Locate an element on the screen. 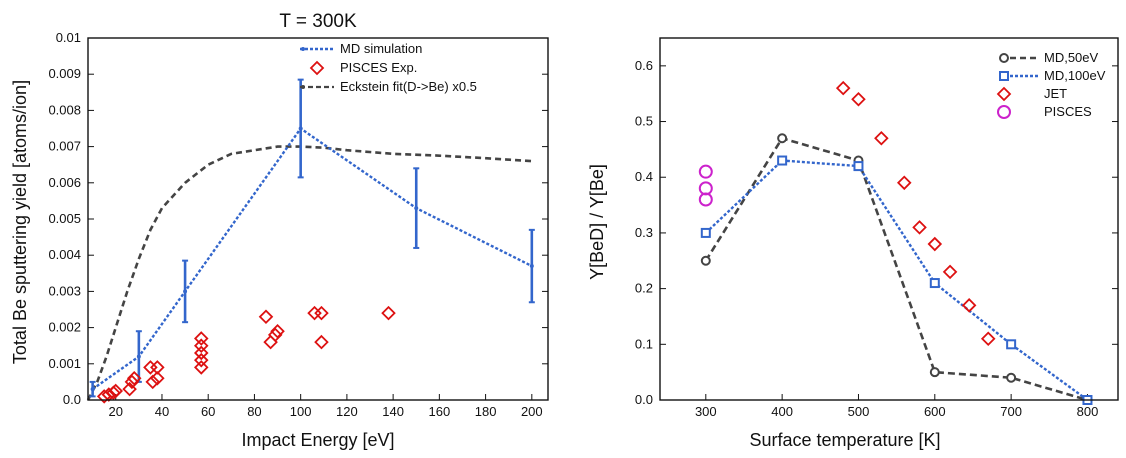 Image resolution: width=1126 pixels, height=458 pixels. x-tick-label: 180 is located at coordinates (486, 411).